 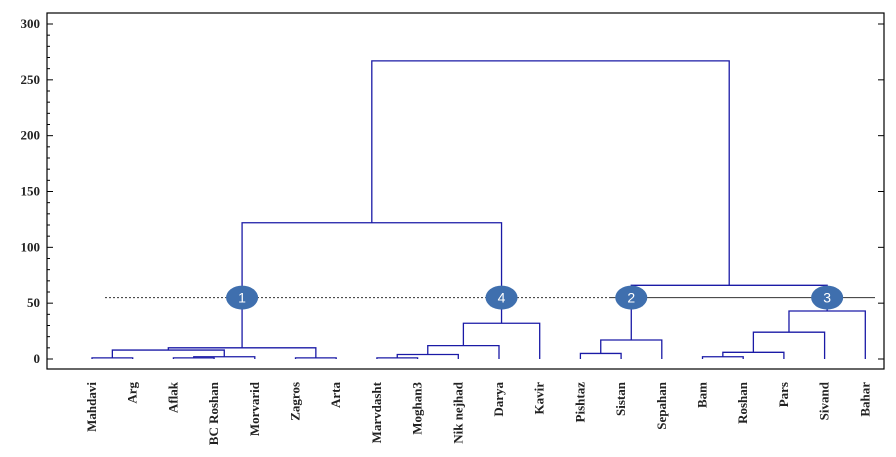 What do you see at coordinates (539, 398) in the screenshot?
I see `leaf-label: Kavir` at bounding box center [539, 398].